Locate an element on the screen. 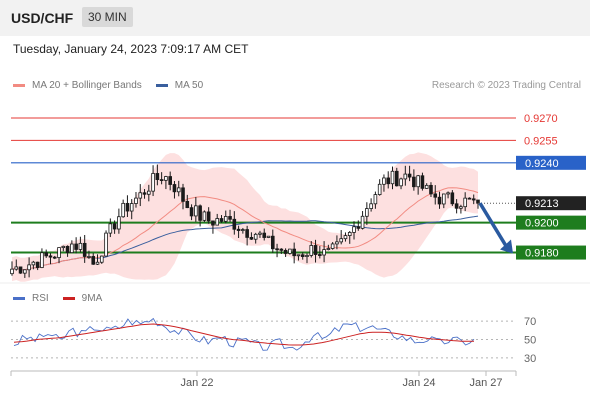 The image size is (590, 400). rsi-tick-50: 50 is located at coordinates (530, 341).